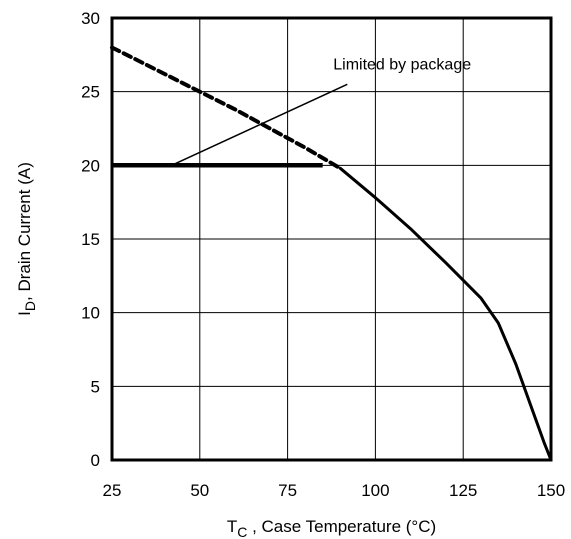 This screenshot has width=571, height=539. Describe the element at coordinates (90, 18) in the screenshot. I see `y-tick-label-30: 30` at that location.